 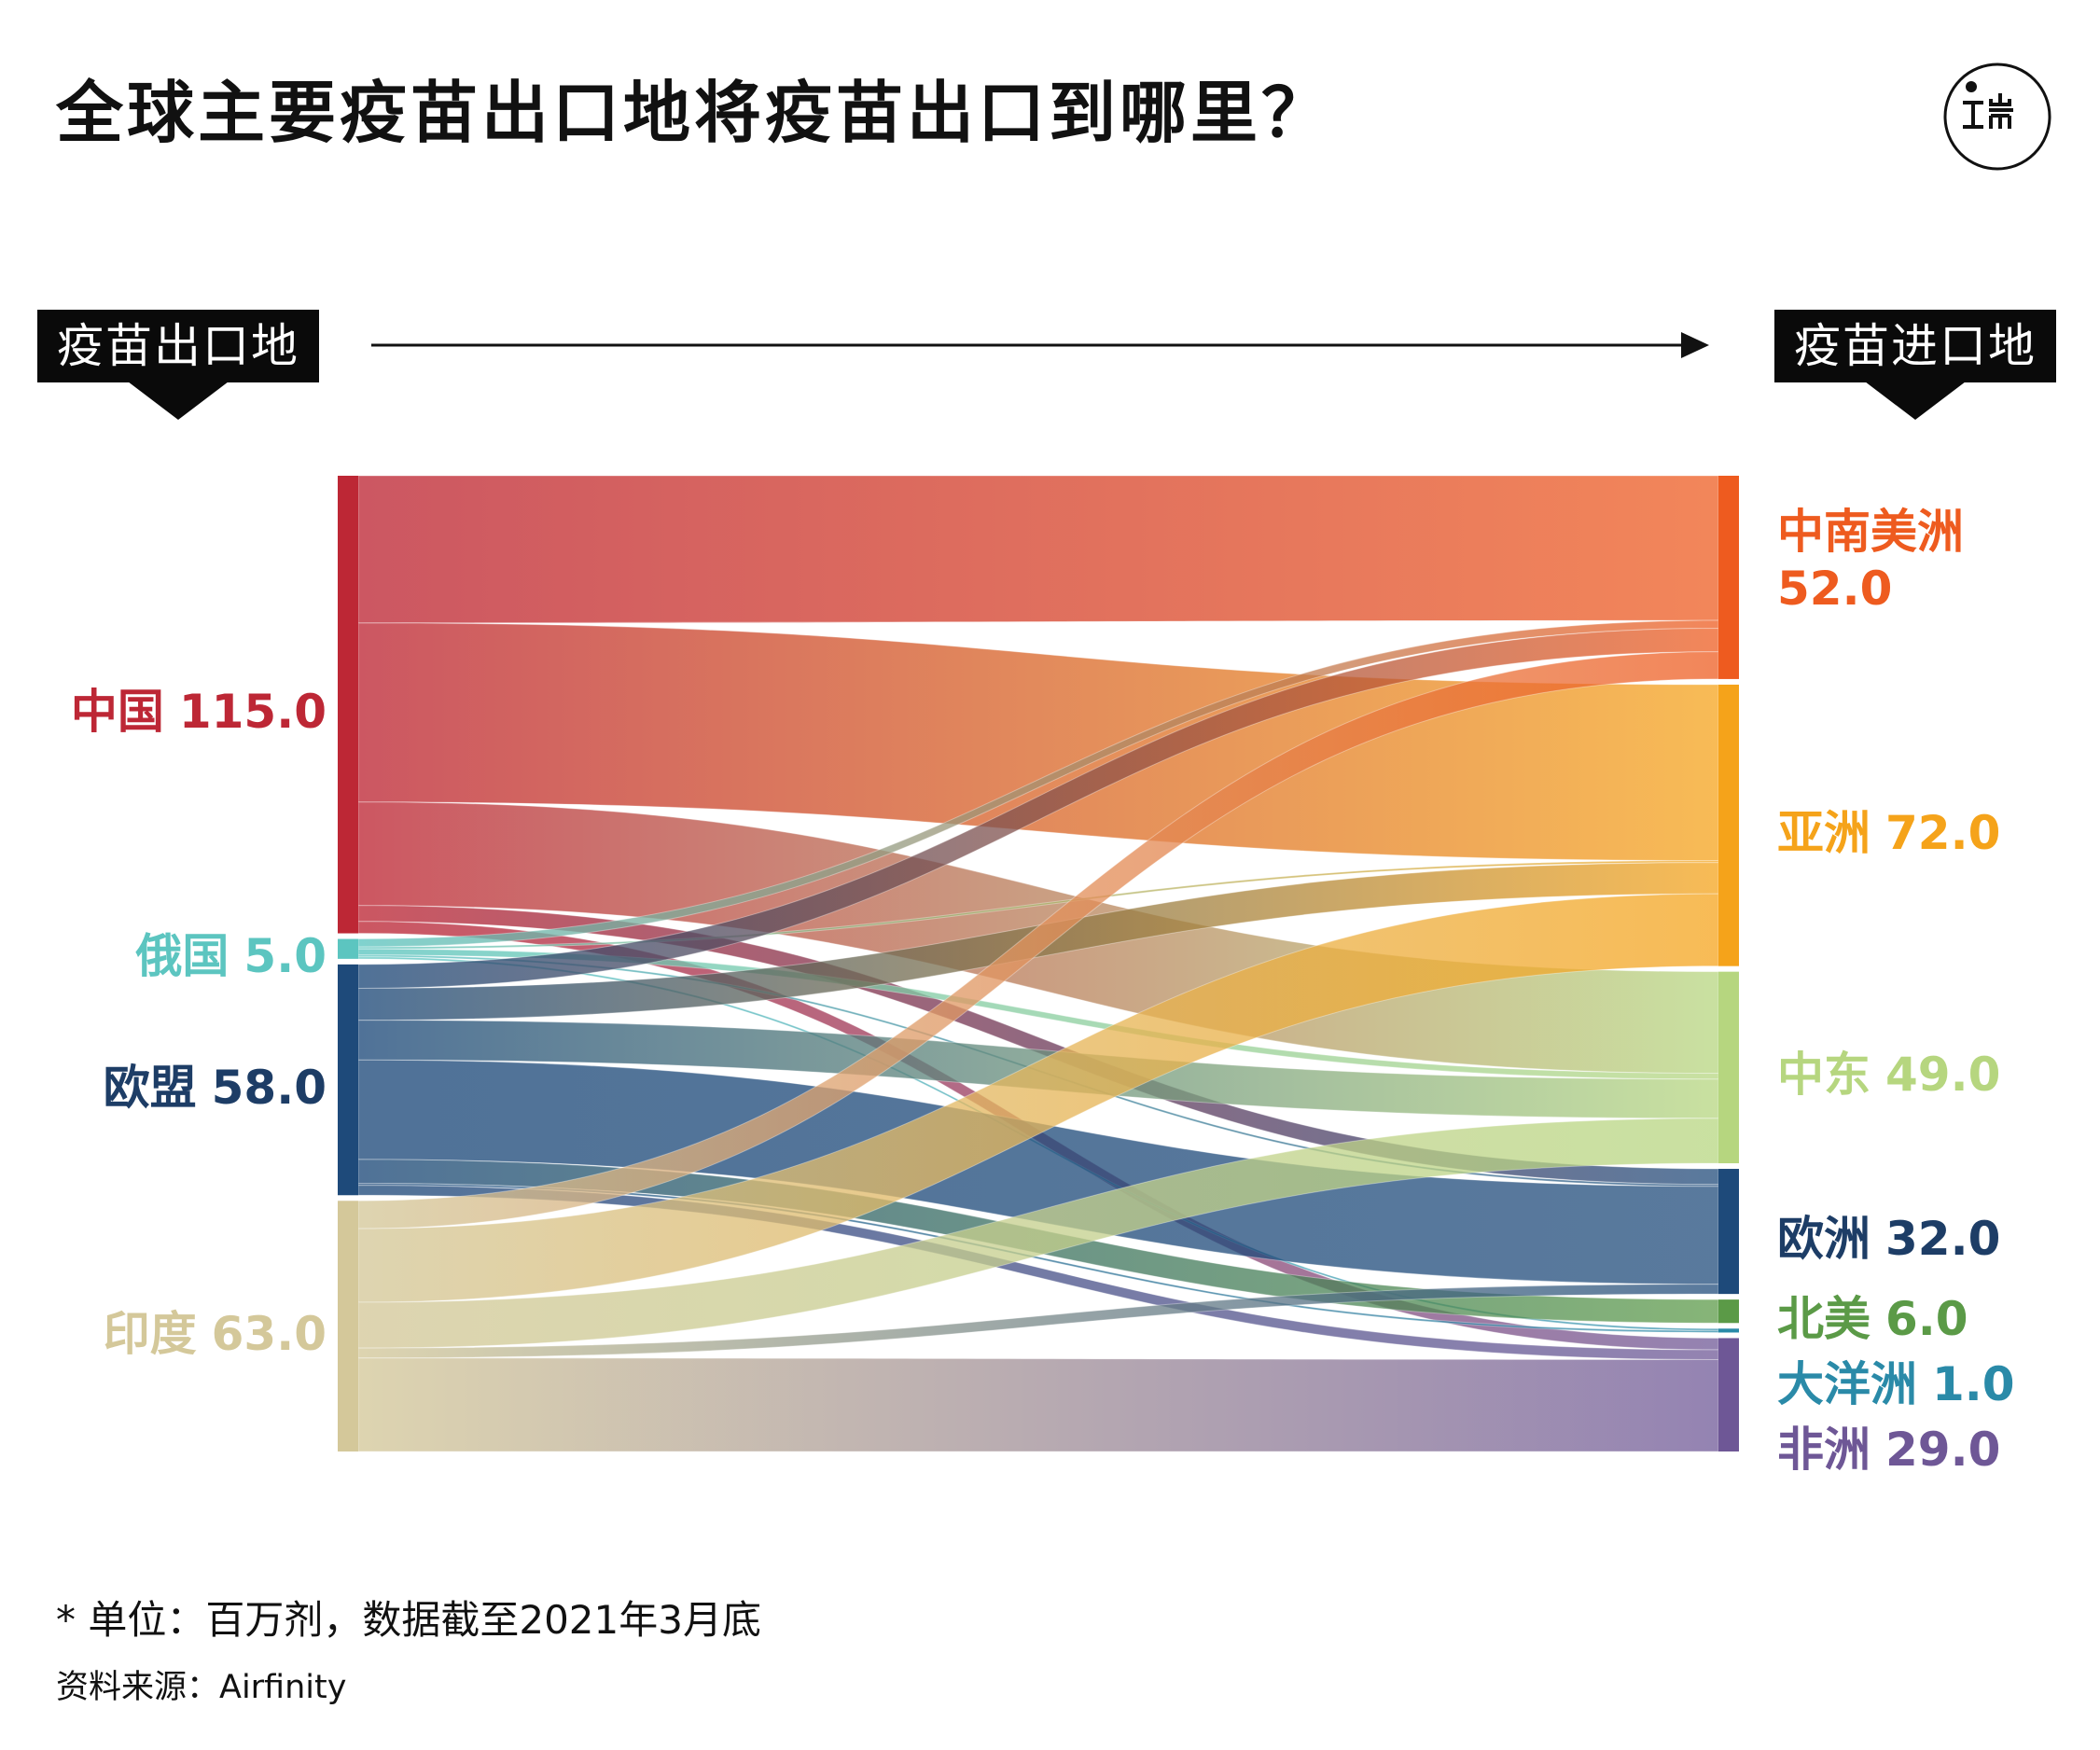 I want to click on label-africa-name: 非洲, so click(x=1824, y=1449).